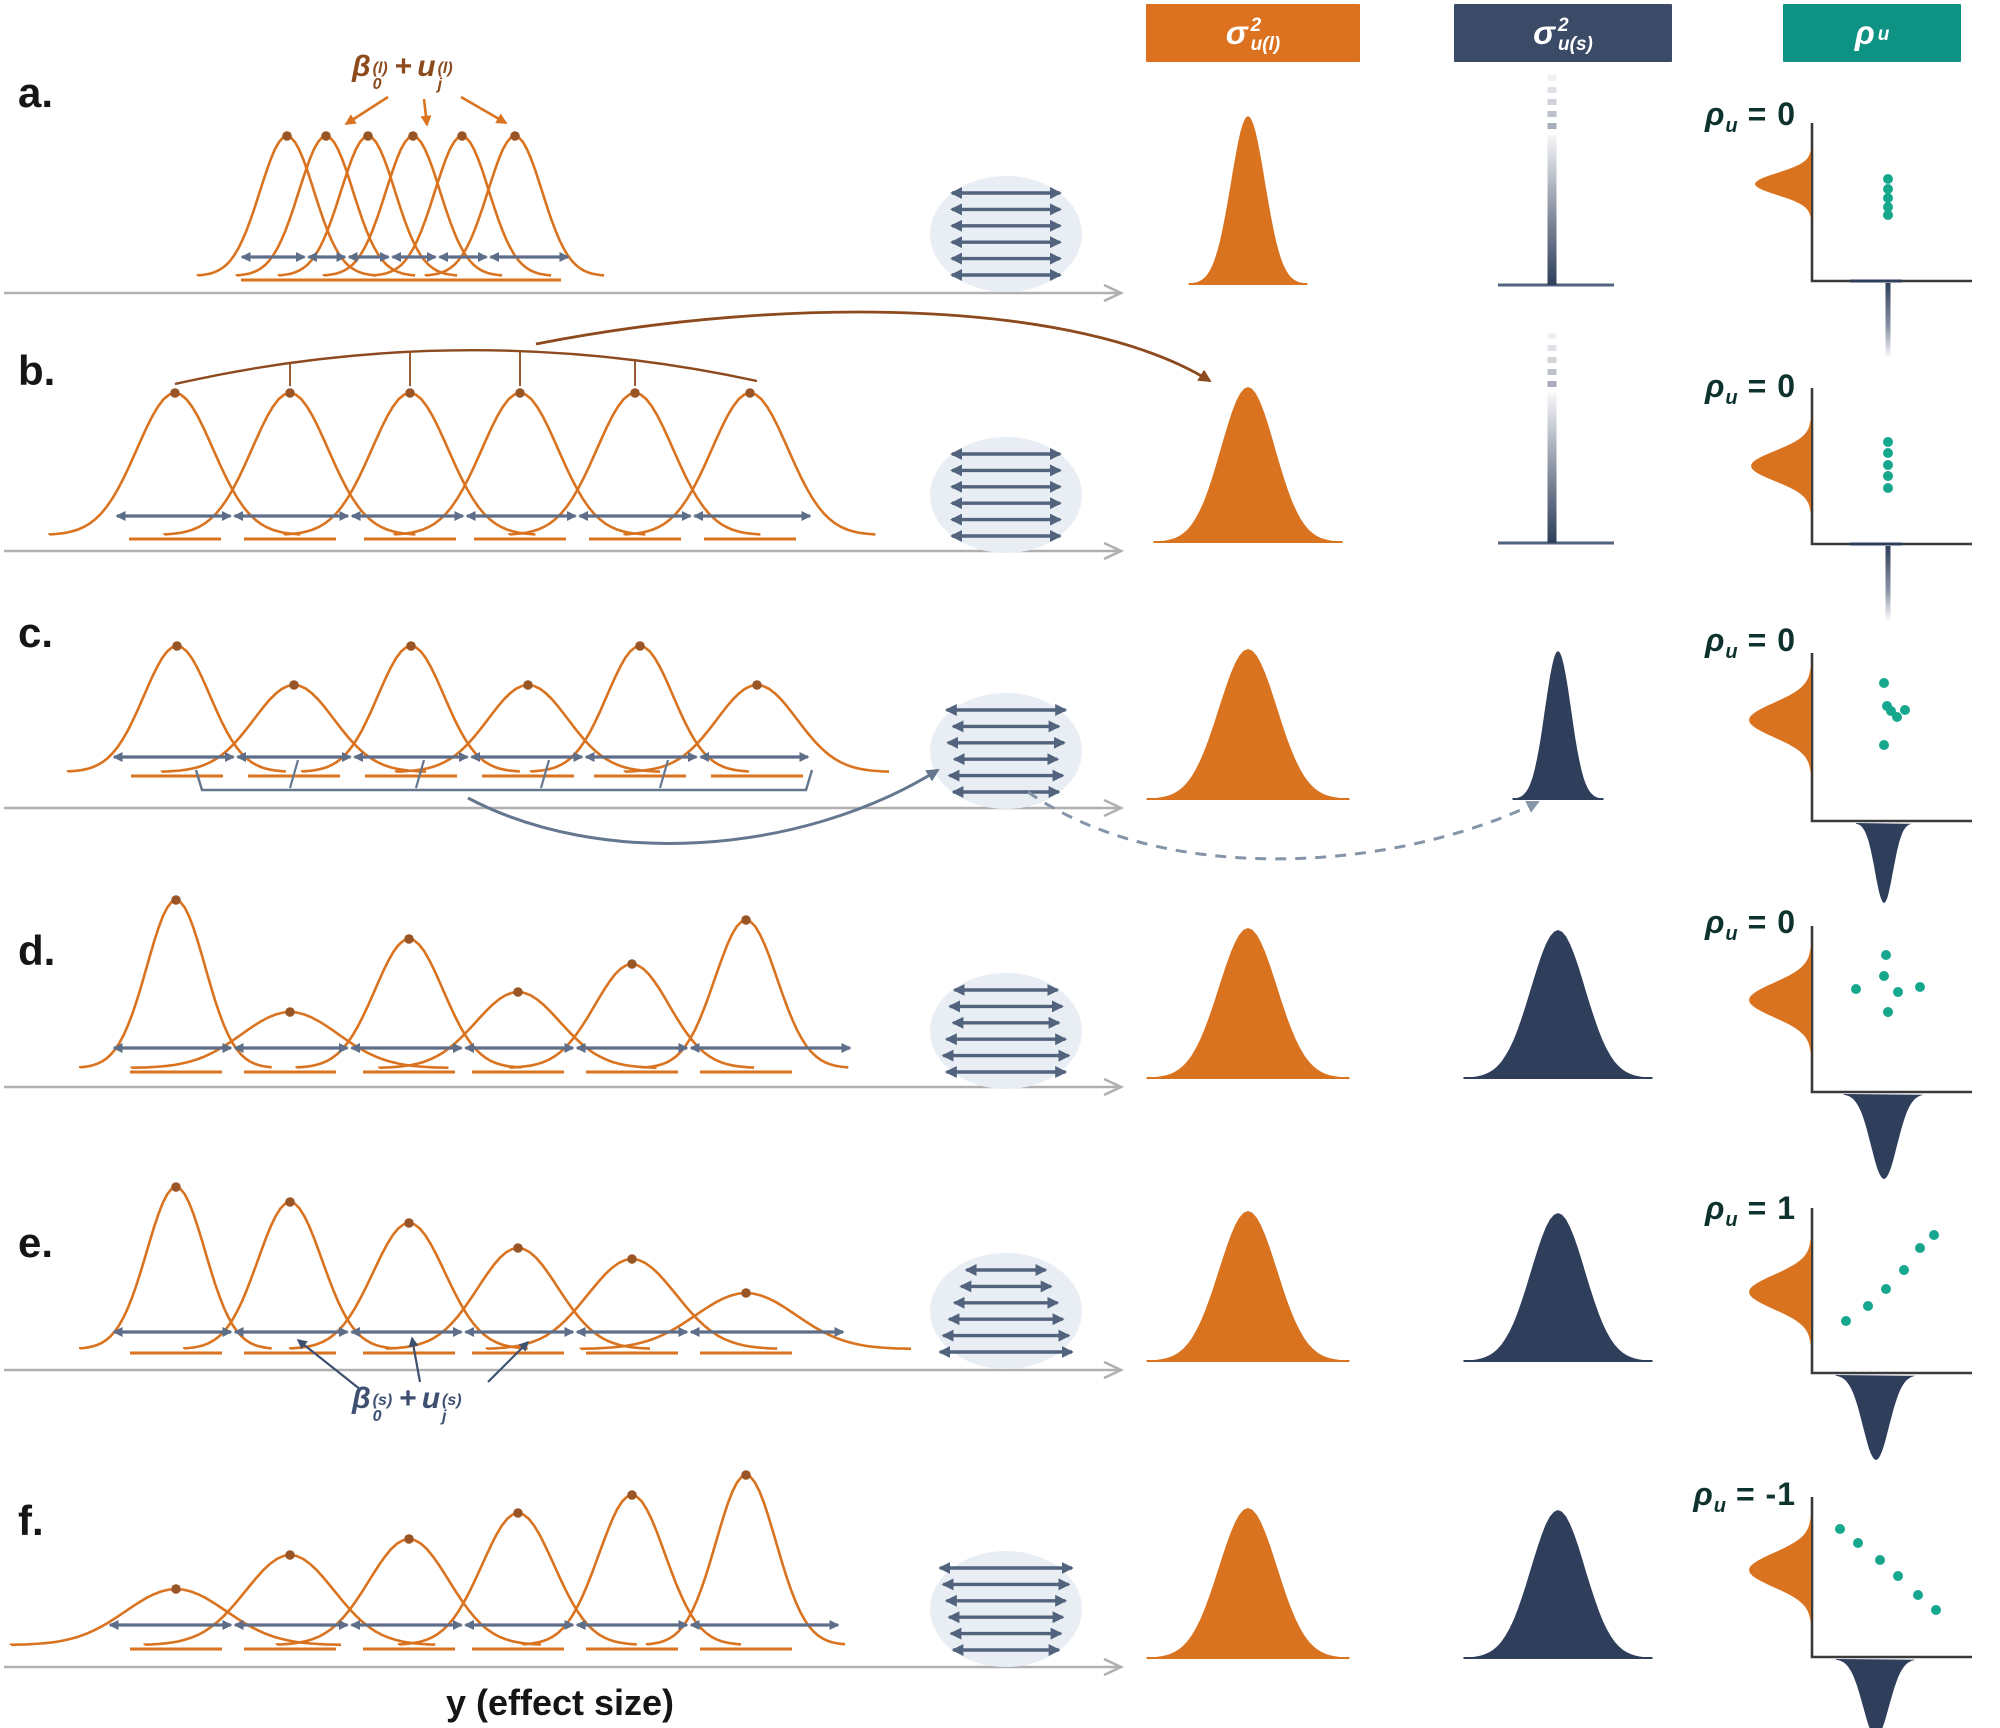  What do you see at coordinates (504, 780) in the screenshot?
I see `between-study-bracket` at bounding box center [504, 780].